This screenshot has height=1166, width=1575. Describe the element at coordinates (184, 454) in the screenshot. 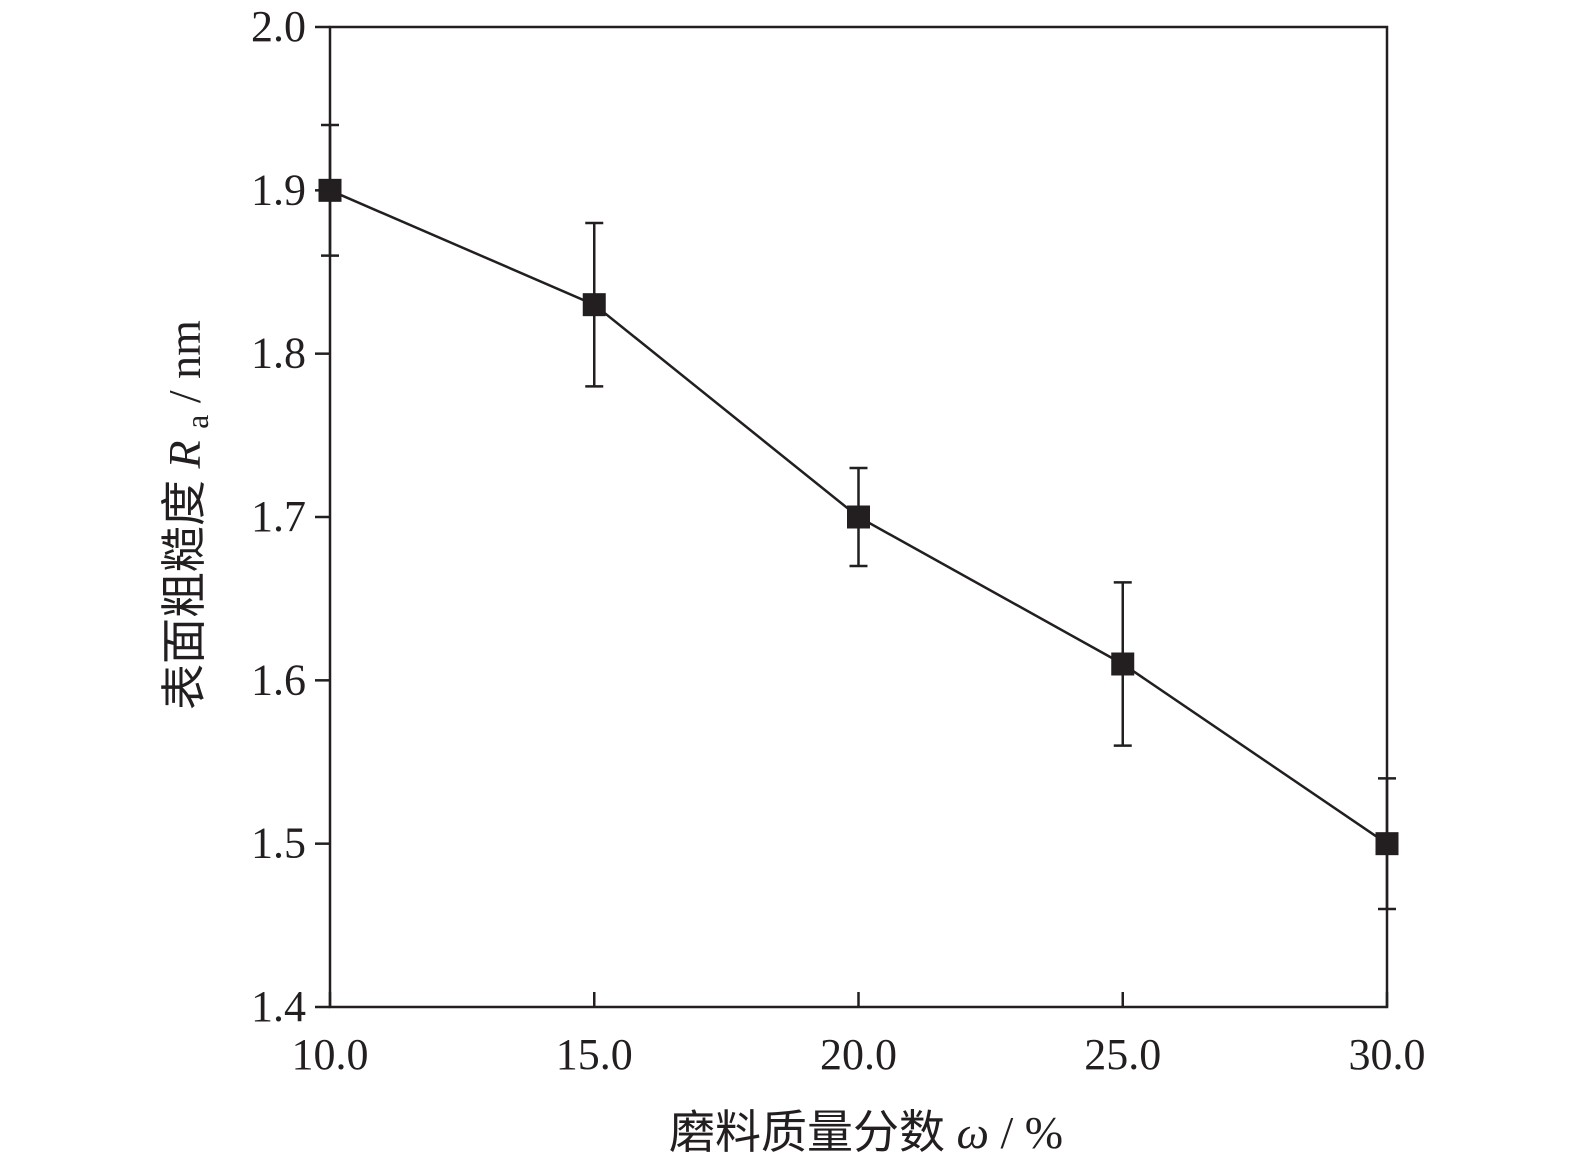

I see `y-axis-label-symbol: R` at that location.